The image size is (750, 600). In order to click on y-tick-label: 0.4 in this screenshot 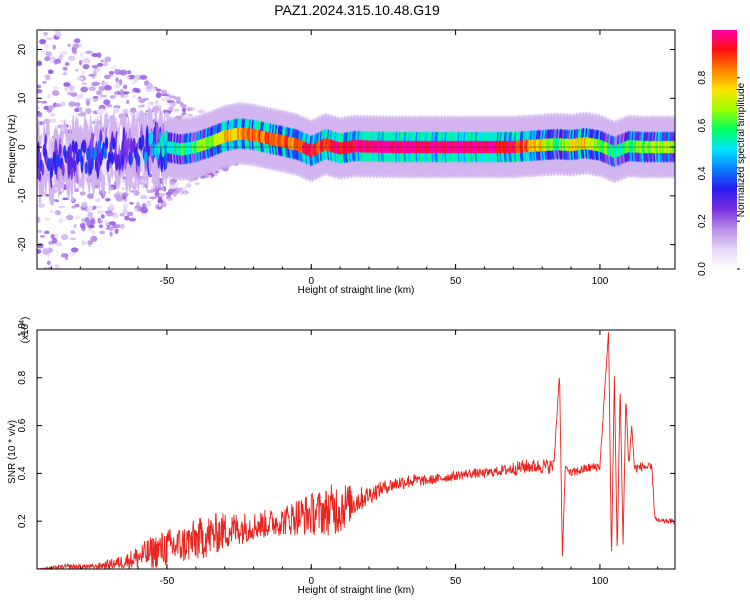, I will do `click(22, 473)`.